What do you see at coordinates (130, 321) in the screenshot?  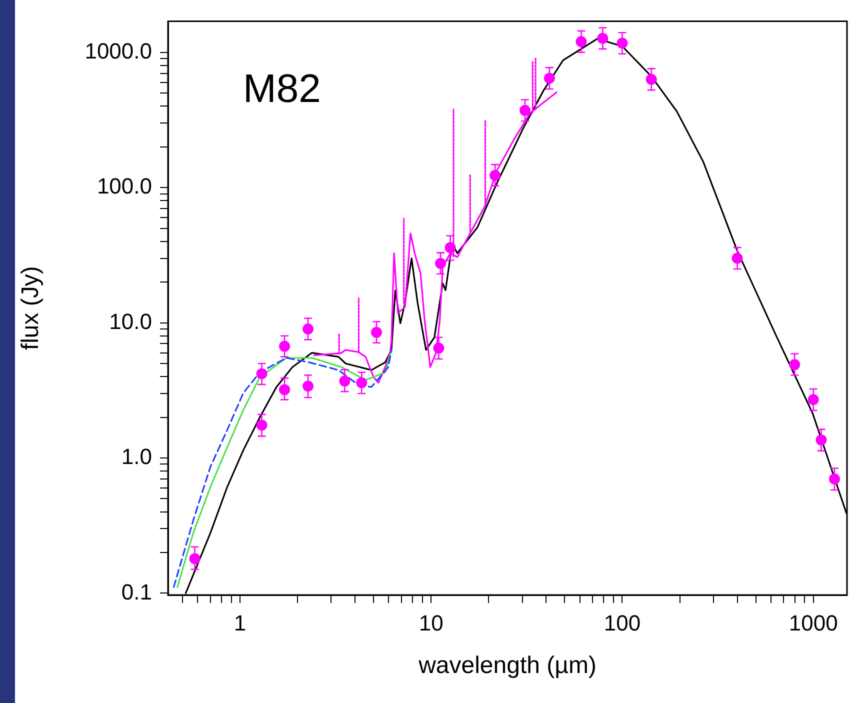 I see `y-tick-label: 10.0` at bounding box center [130, 321].